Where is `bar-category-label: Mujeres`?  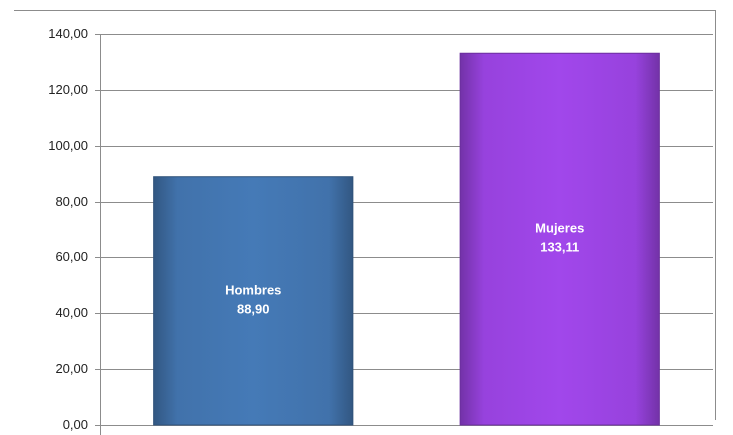 bar-category-label: Mujeres is located at coordinates (559, 228).